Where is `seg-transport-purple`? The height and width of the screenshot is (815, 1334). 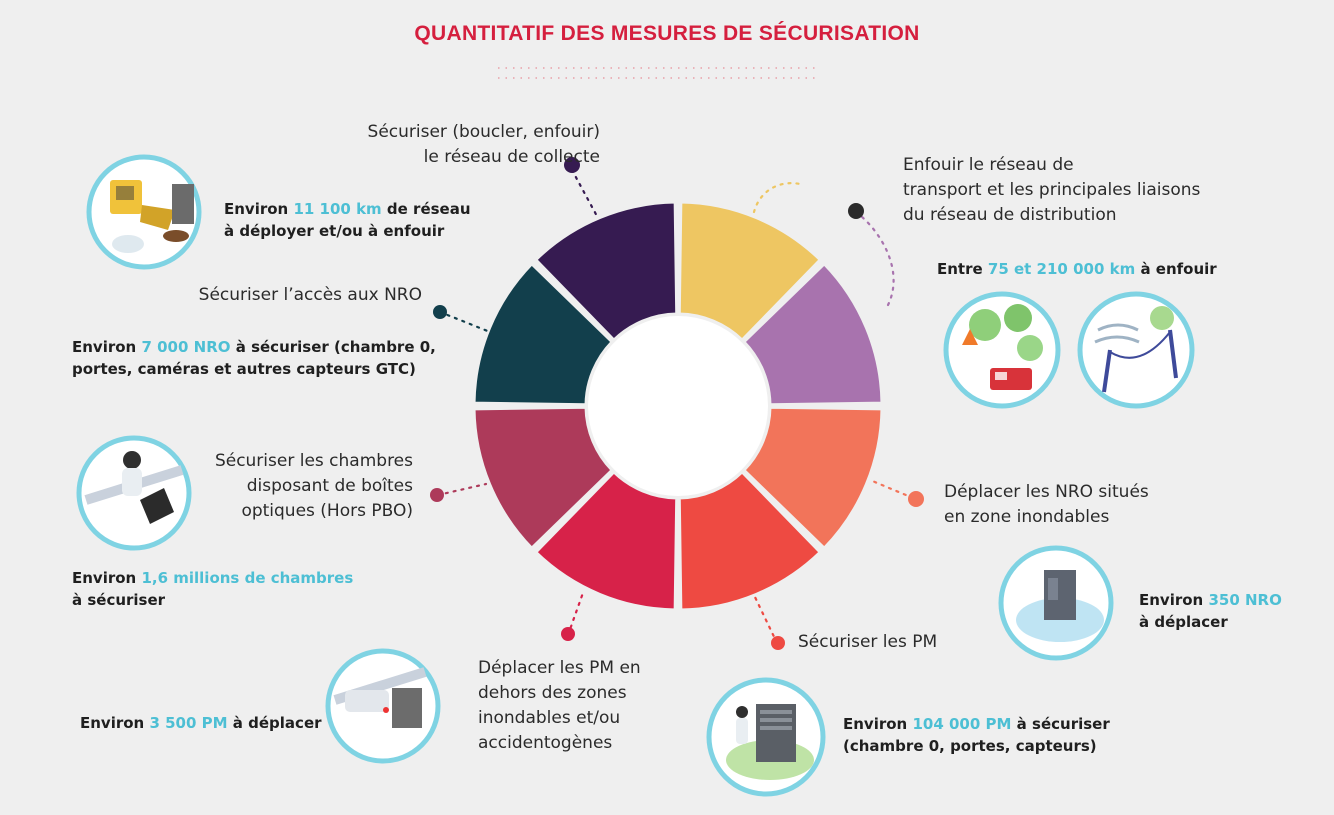
seg-transport-purple is located at coordinates (813, 334).